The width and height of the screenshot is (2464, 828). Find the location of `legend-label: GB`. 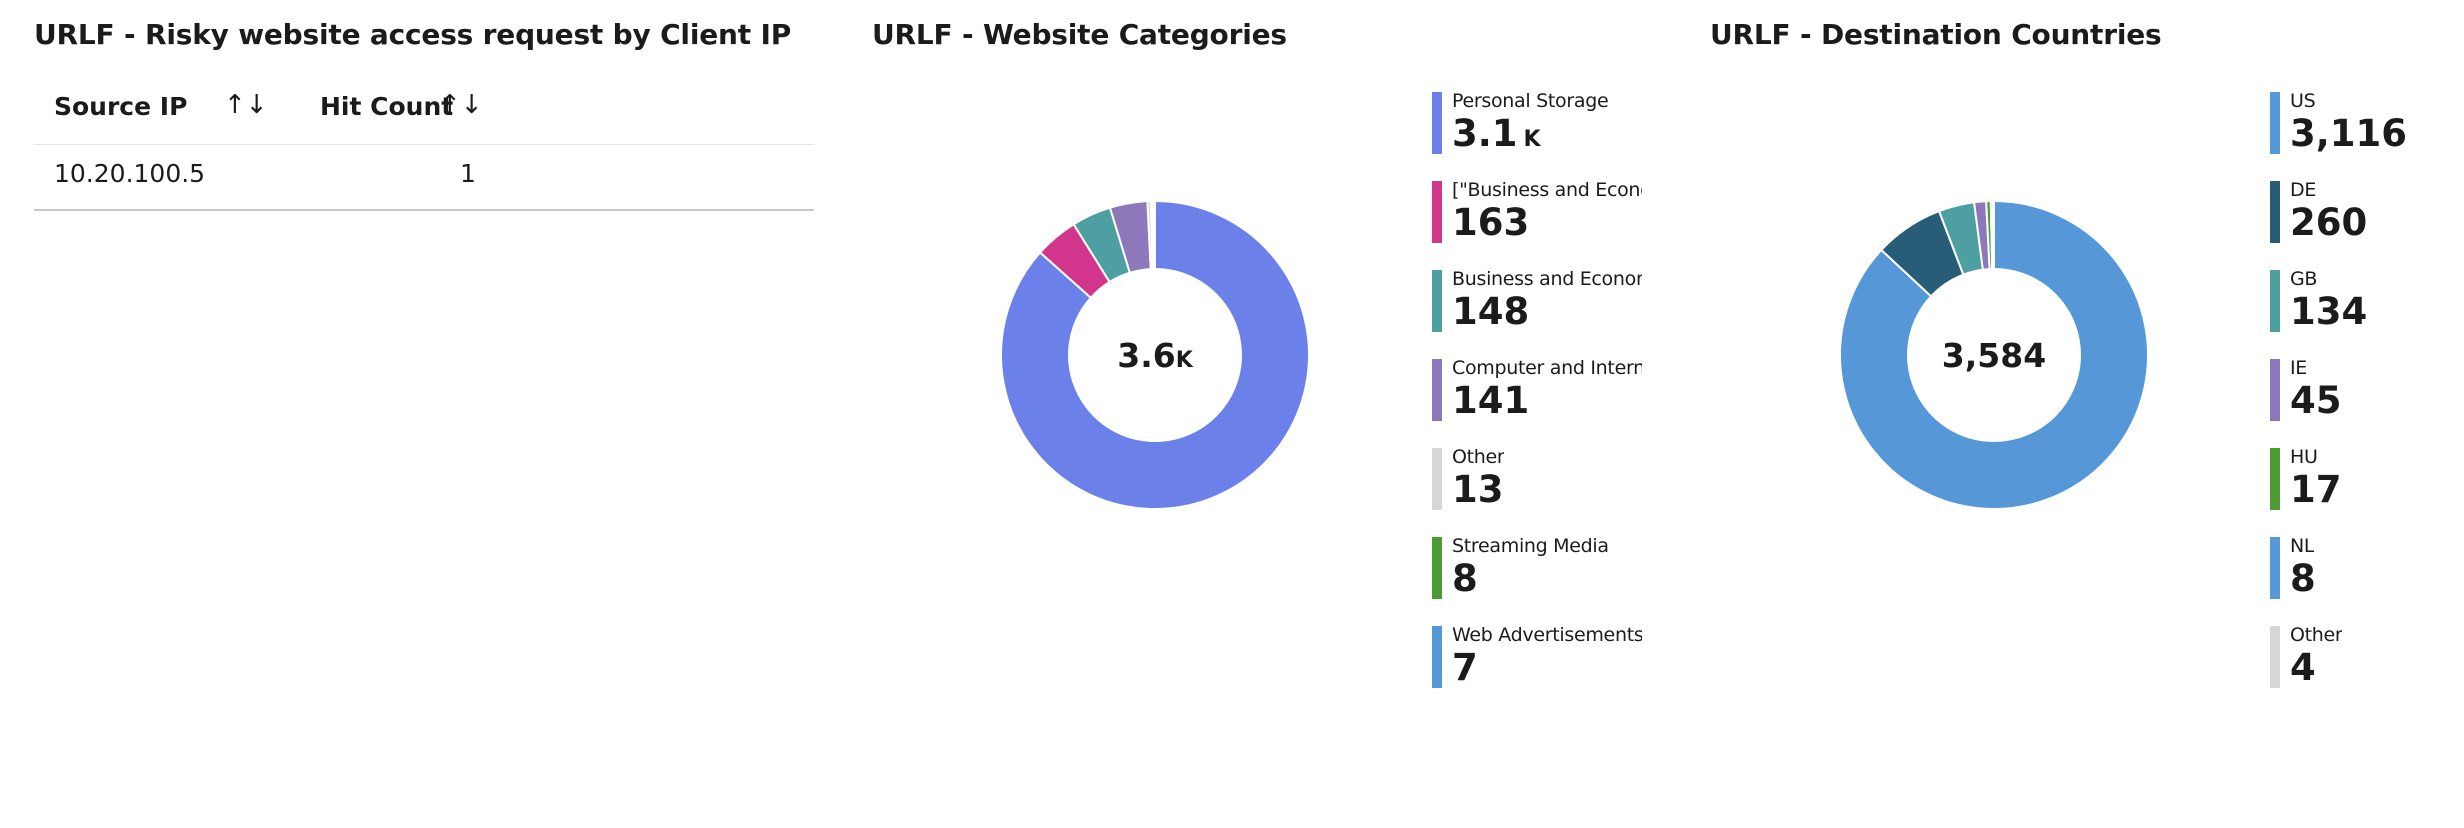

legend-label: GB is located at coordinates (2304, 279).